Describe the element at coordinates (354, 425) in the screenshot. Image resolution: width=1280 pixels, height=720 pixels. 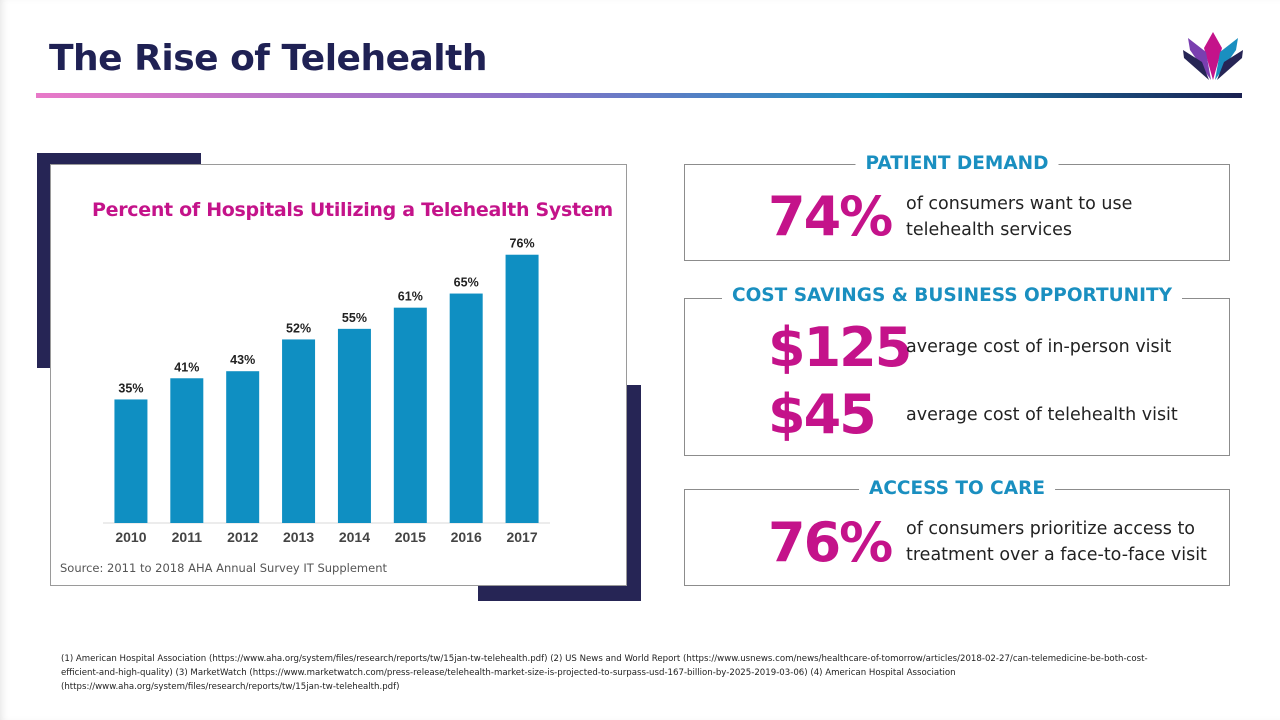
I see `bar-2014` at that location.